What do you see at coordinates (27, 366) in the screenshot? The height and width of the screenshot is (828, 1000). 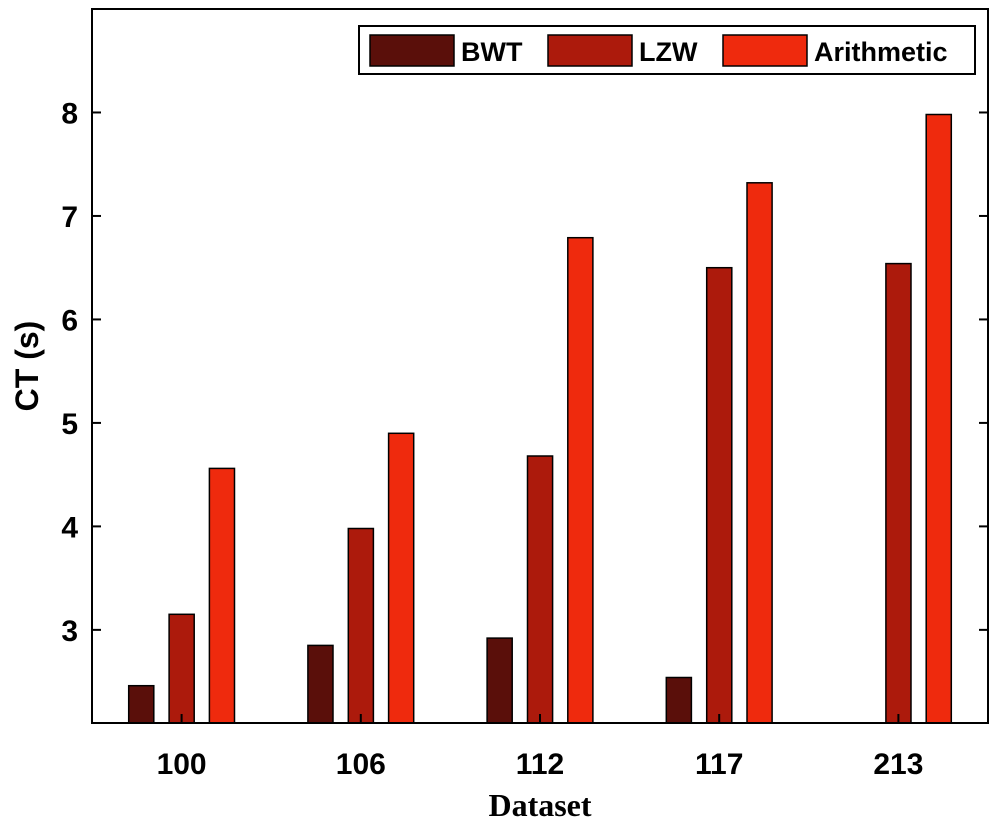 I see `y-axis-label: CT (s)` at bounding box center [27, 366].